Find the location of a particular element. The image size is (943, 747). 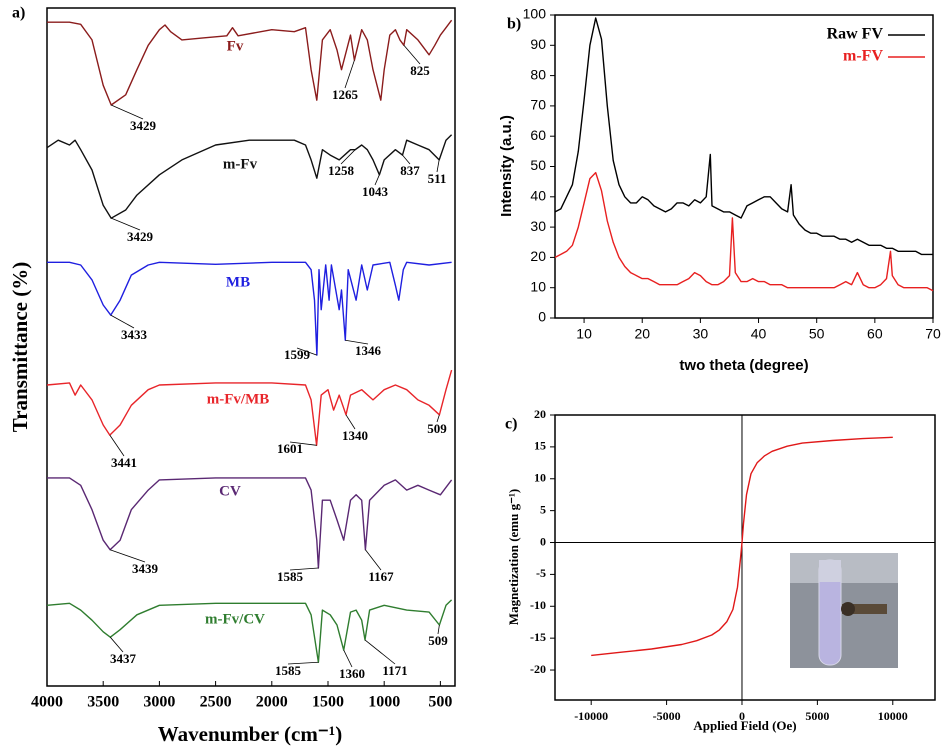

x-tick-label: 30 is located at coordinates (701, 334).